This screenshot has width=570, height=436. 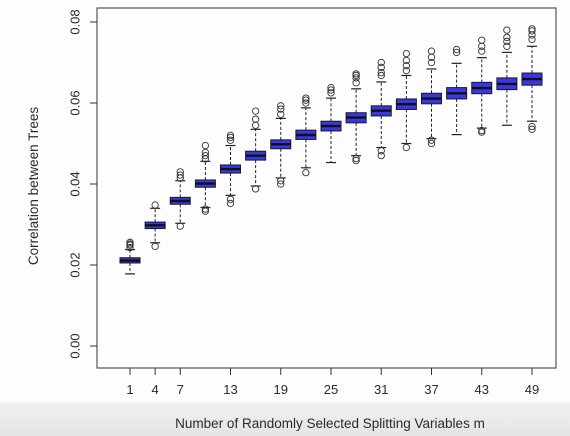 What do you see at coordinates (180, 389) in the screenshot?
I see `x-tick-label: 7` at bounding box center [180, 389].